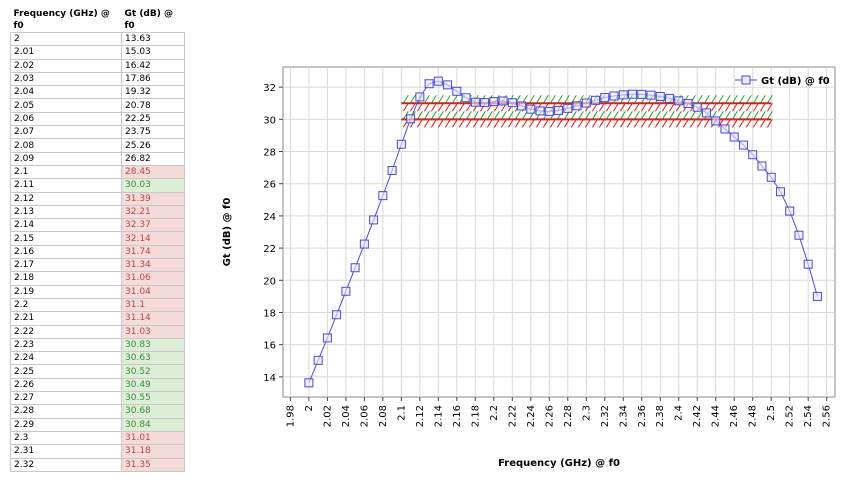 Image resolution: width=851 pixels, height=485 pixels. Describe the element at coordinates (66, 398) in the screenshot. I see `frequency-cell: 2.27` at that location.